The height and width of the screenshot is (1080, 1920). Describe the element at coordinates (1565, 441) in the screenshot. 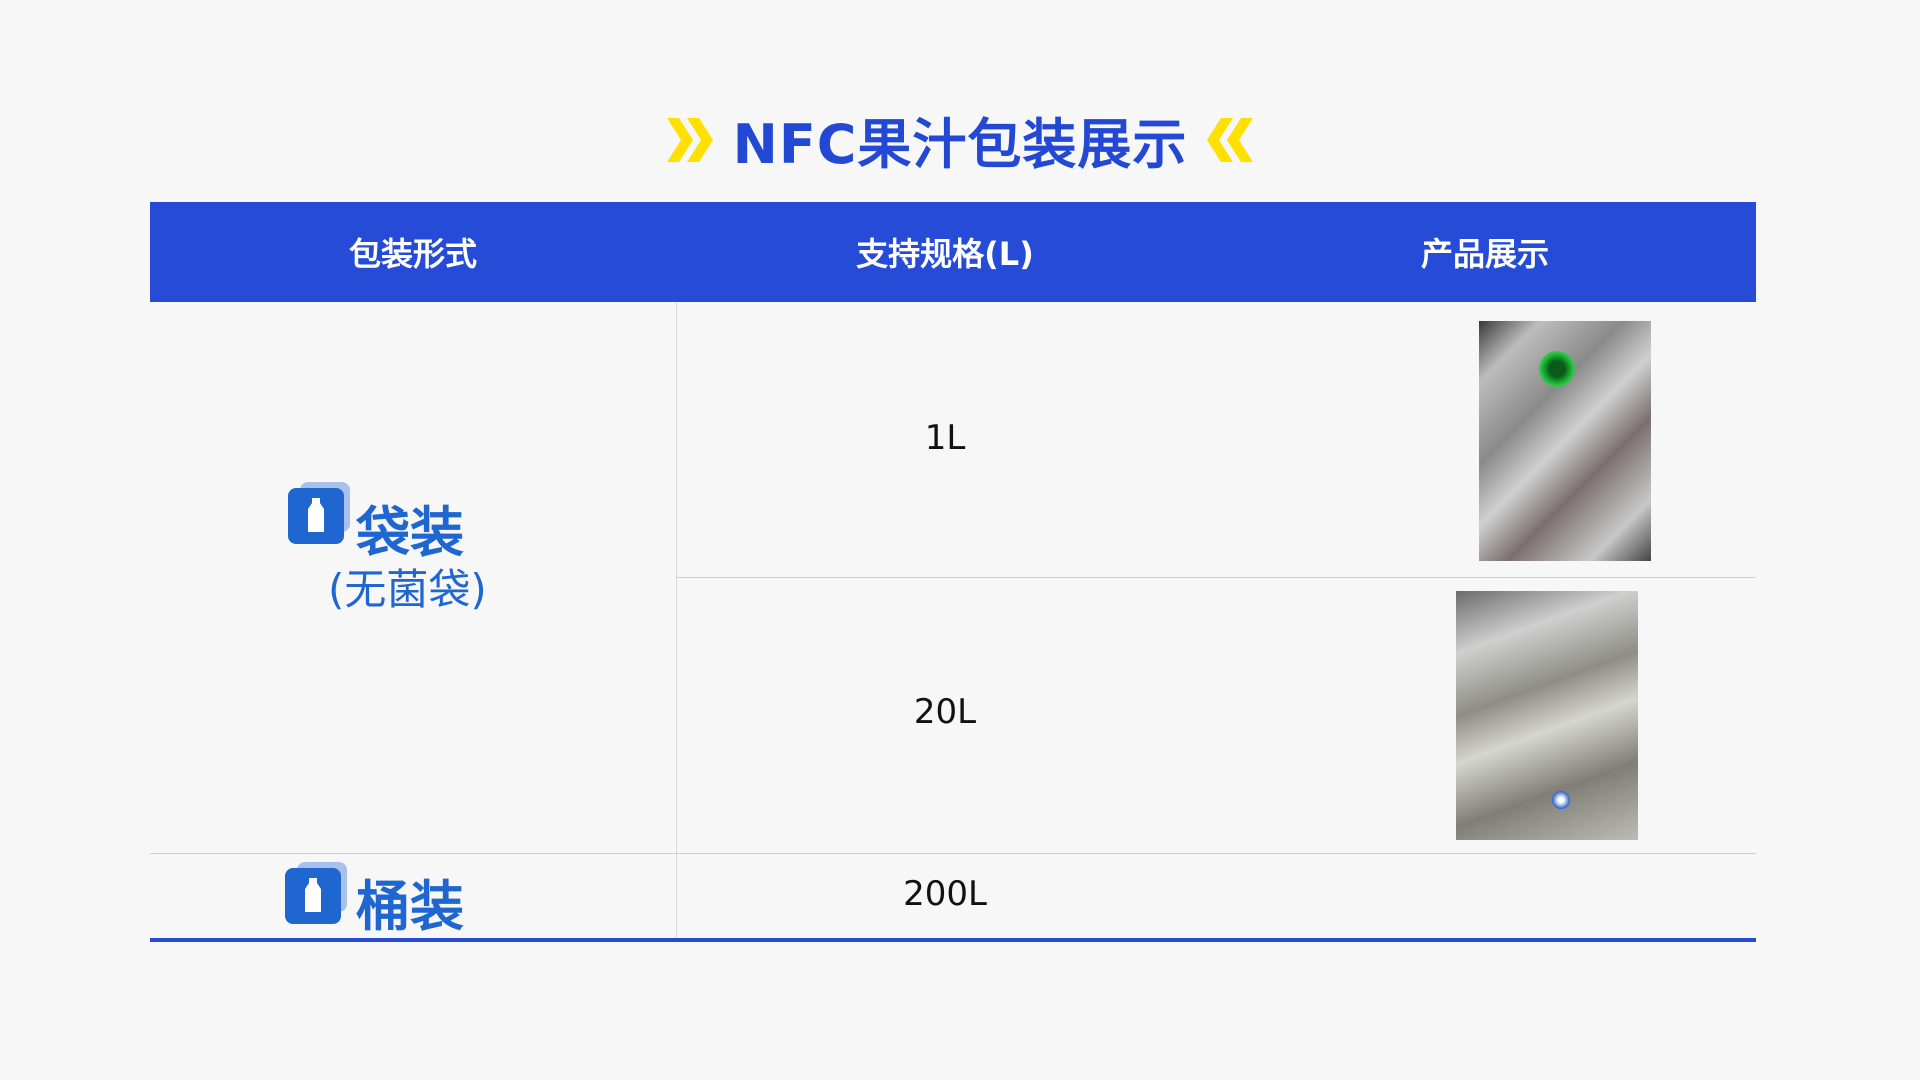

I see `product-image-1l-bag` at that location.